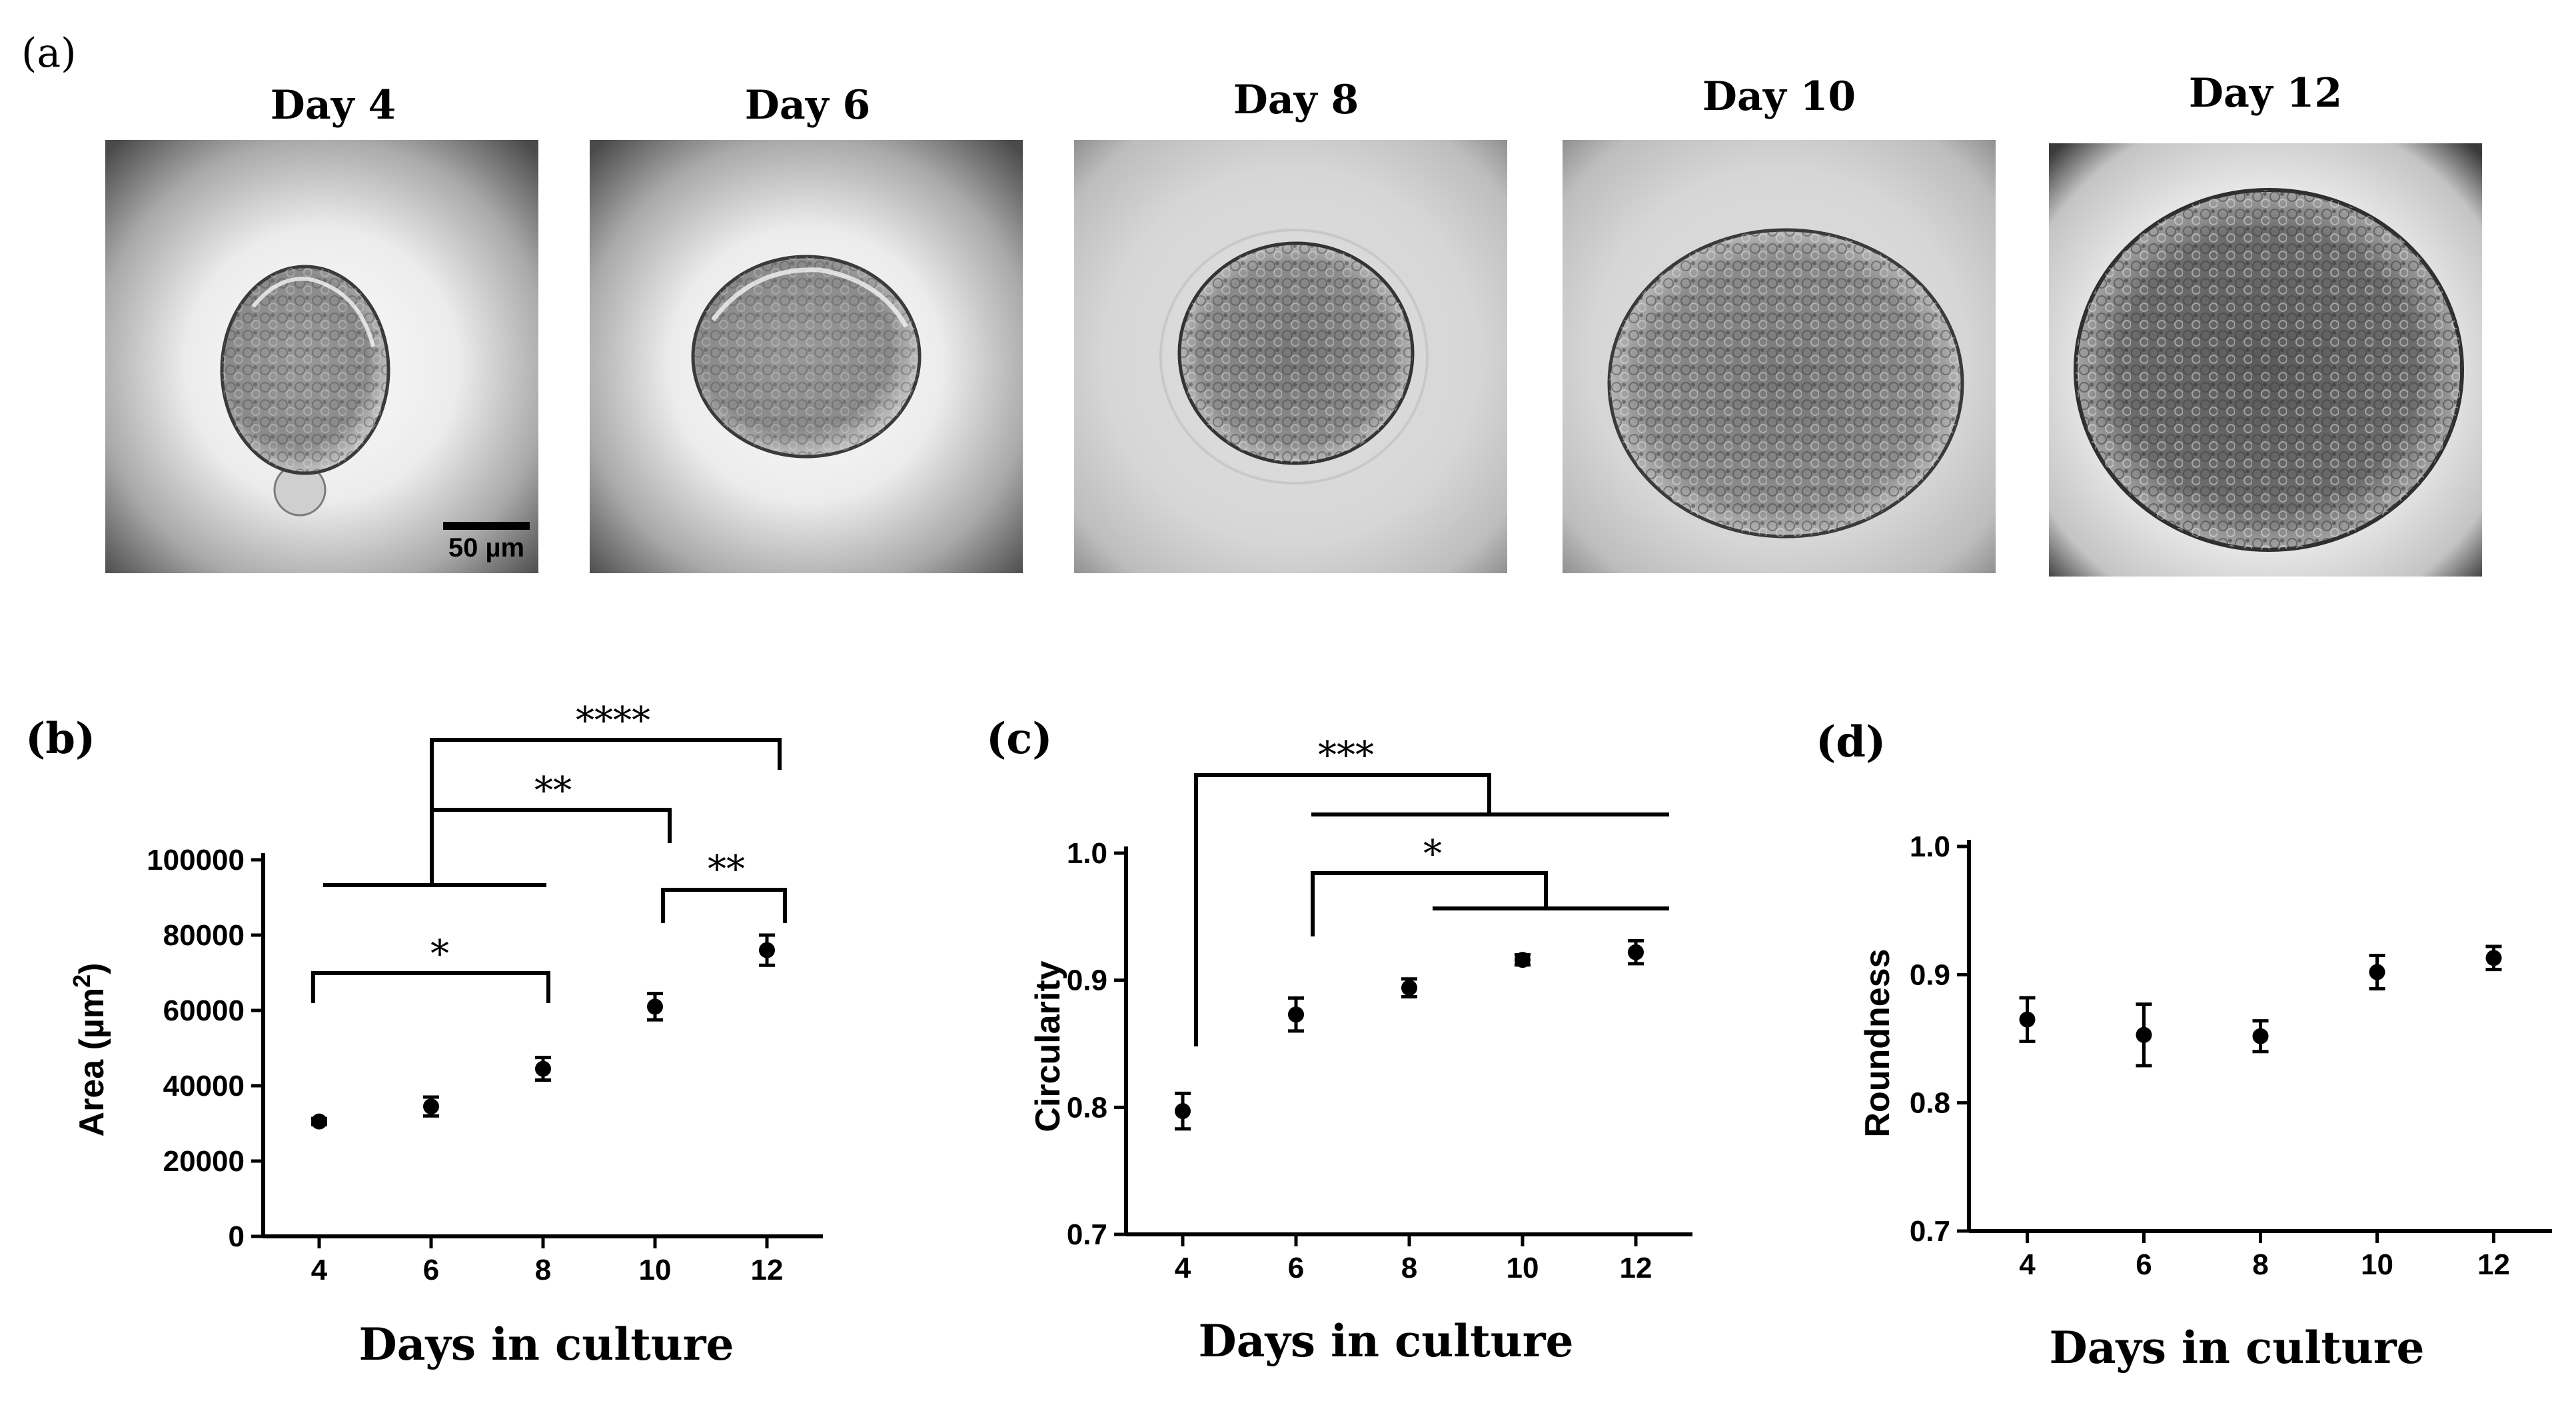  I want to click on micrograph-day-6: Day 6, so click(807, 327).